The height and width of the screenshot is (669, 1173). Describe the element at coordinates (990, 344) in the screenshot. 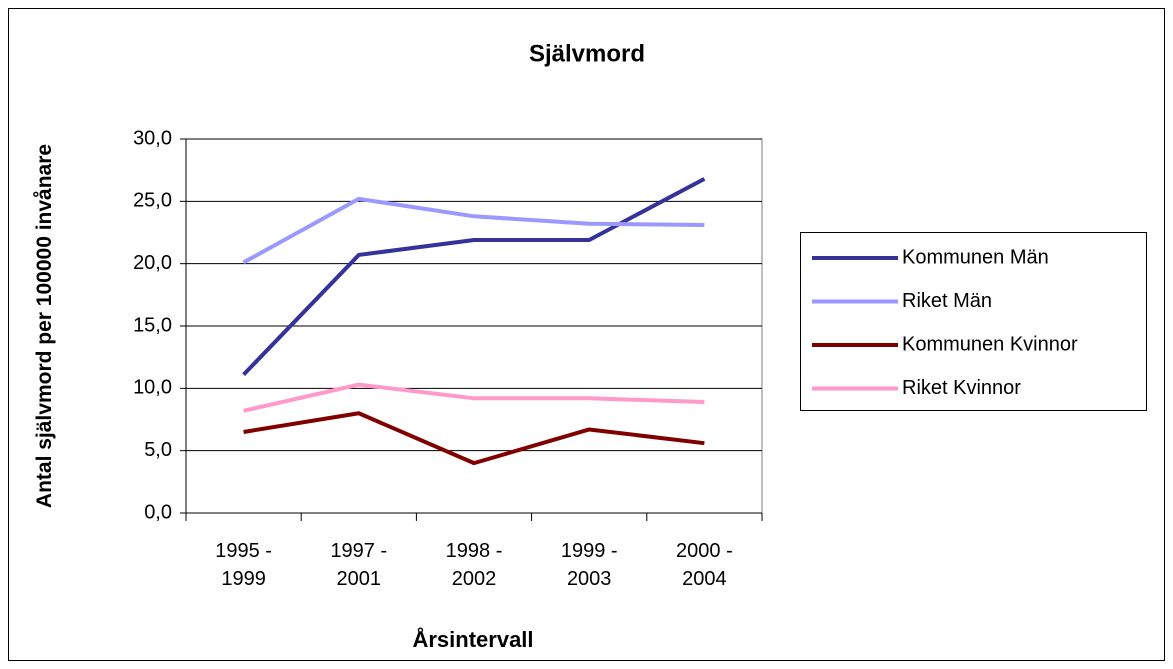

I see `legend-label: Kommunen Kvinnor` at that location.